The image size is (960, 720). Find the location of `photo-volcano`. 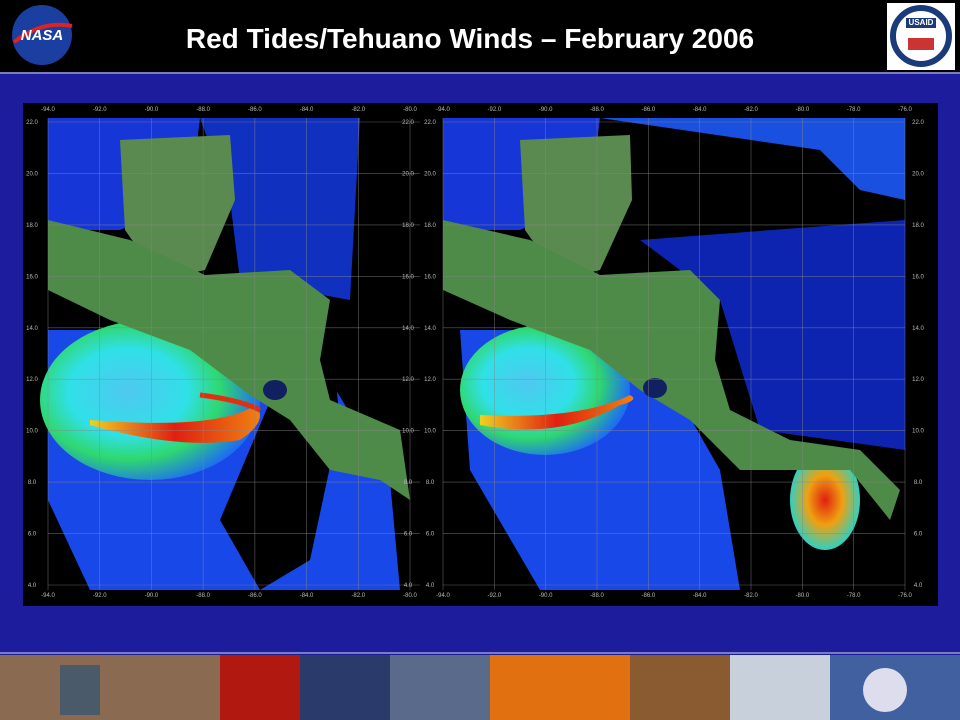

photo-volcano is located at coordinates (260, 687).